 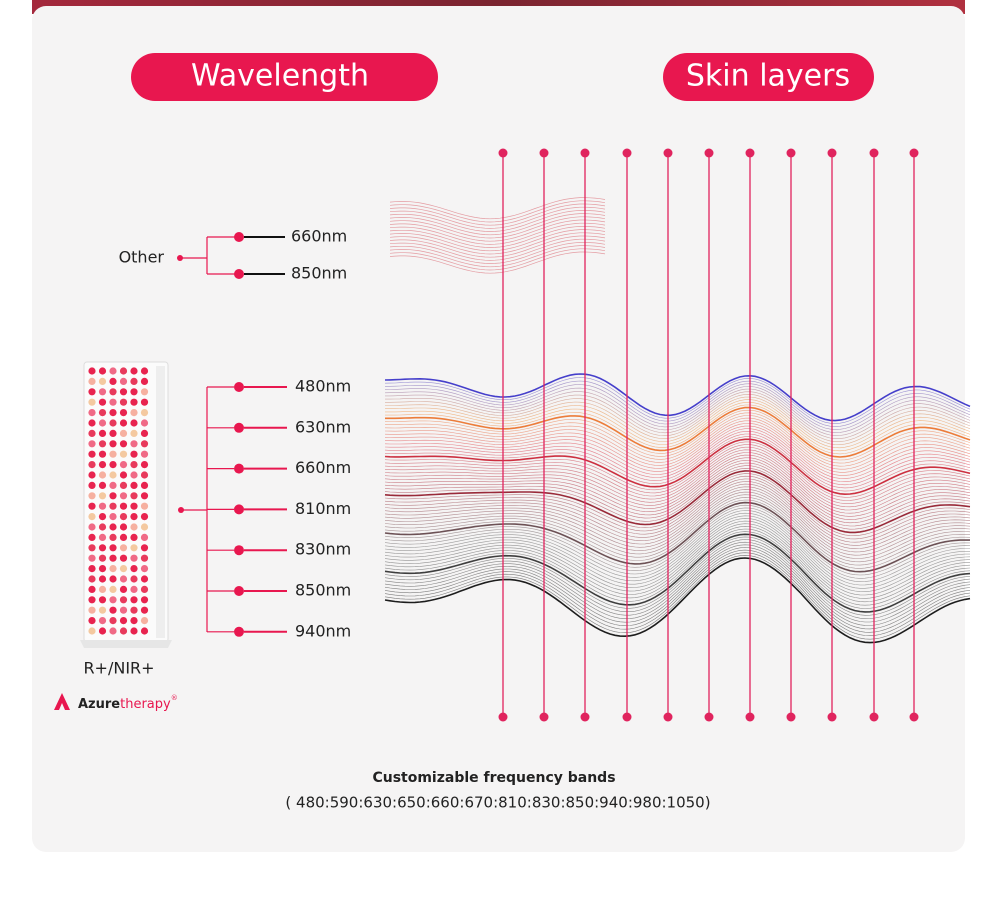 What do you see at coordinates (174, 698) in the screenshot?
I see `brand-mark: ®` at bounding box center [174, 698].